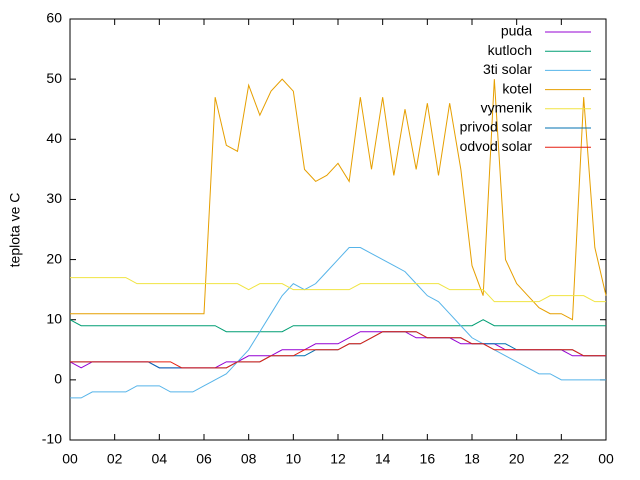 The width and height of the screenshot is (640, 480). What do you see at coordinates (294, 459) in the screenshot?
I see `x-tick-label: 10` at bounding box center [294, 459].